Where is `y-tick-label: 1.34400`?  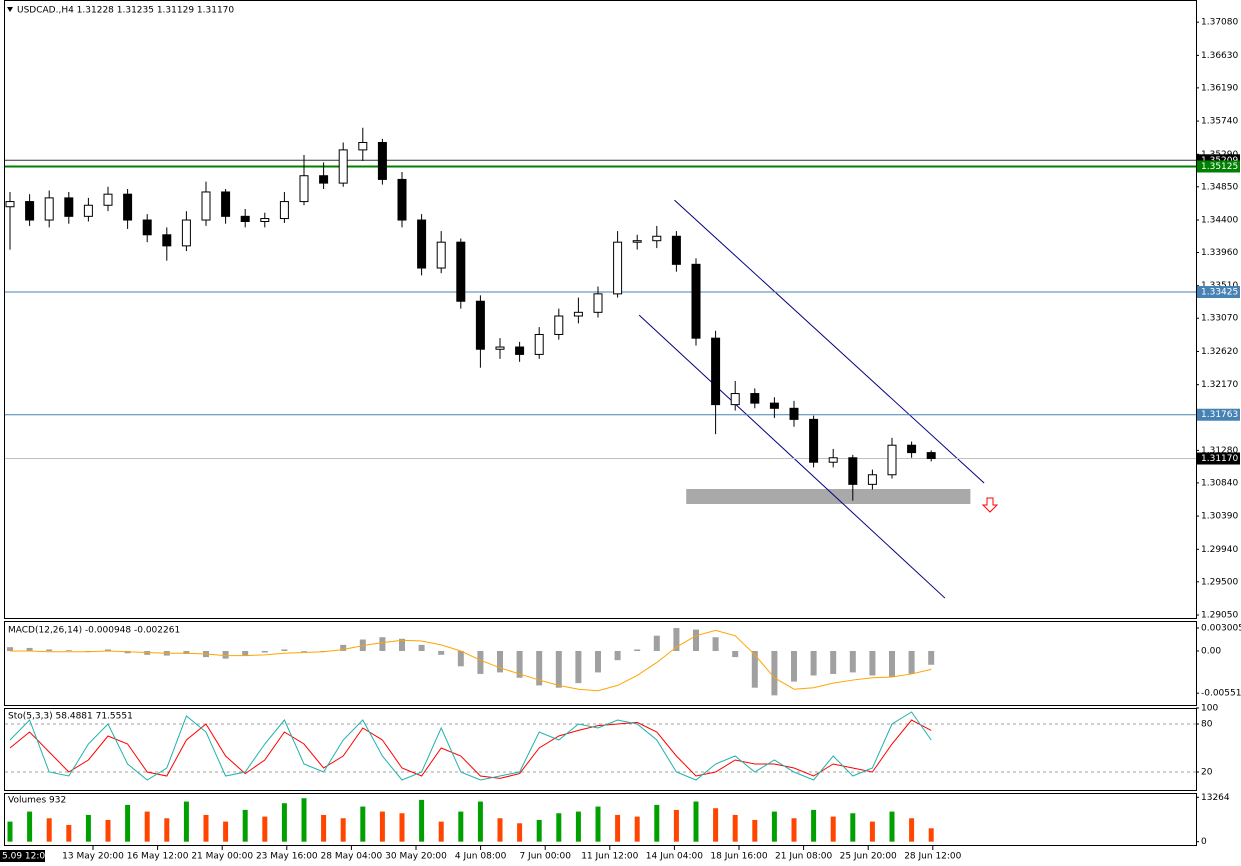 y-tick-label: 1.34400 is located at coordinates (1219, 221).